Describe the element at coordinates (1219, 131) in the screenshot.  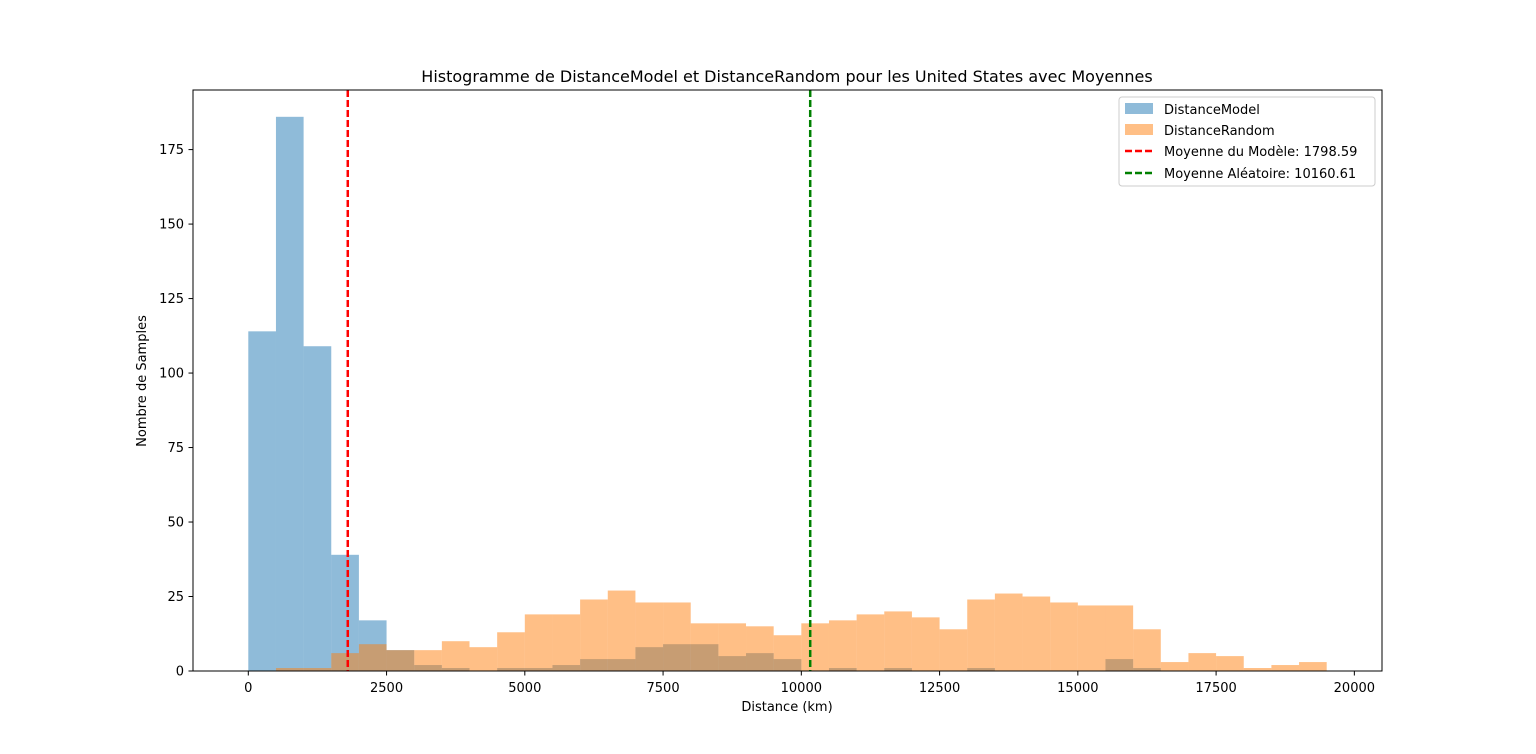
I see `legend-label-distancerandom: DistanceRandom` at that location.